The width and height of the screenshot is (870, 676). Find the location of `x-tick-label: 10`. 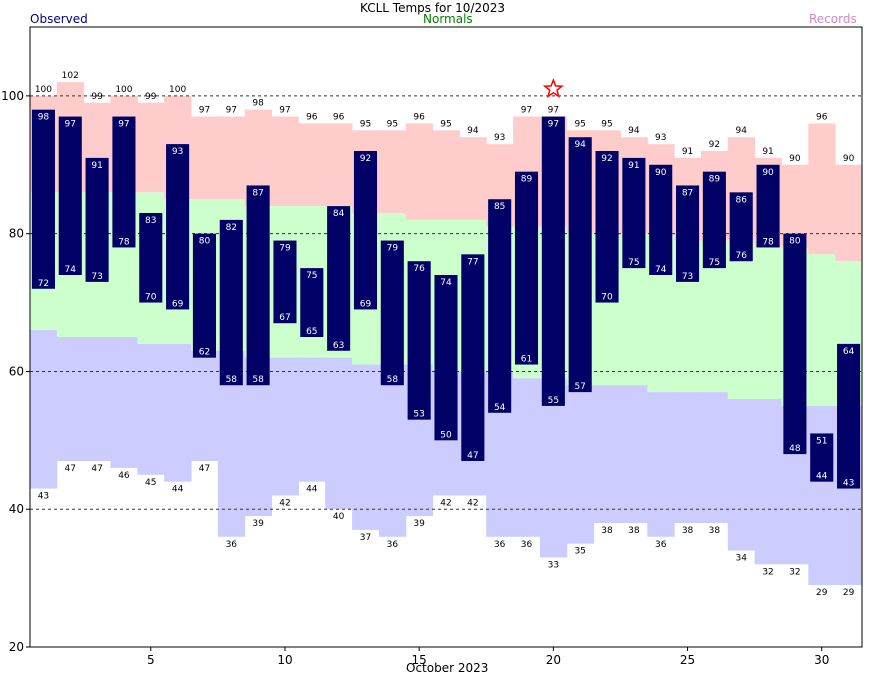

x-tick-label: 10 is located at coordinates (284, 660).